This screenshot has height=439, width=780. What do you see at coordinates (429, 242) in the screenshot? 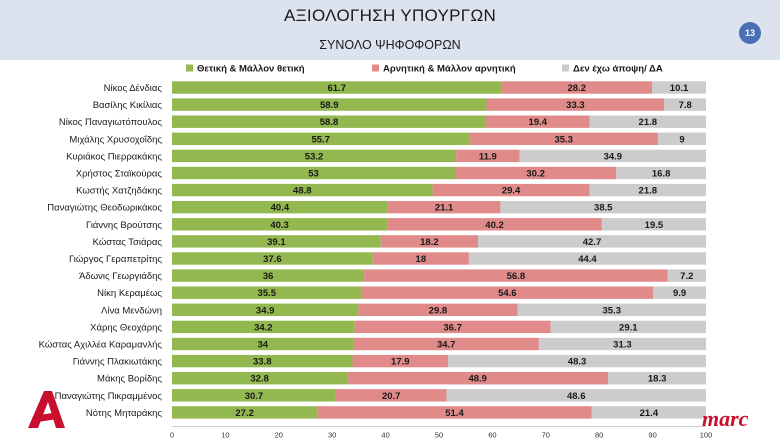
I see `data-label: 18.2` at bounding box center [429, 242].